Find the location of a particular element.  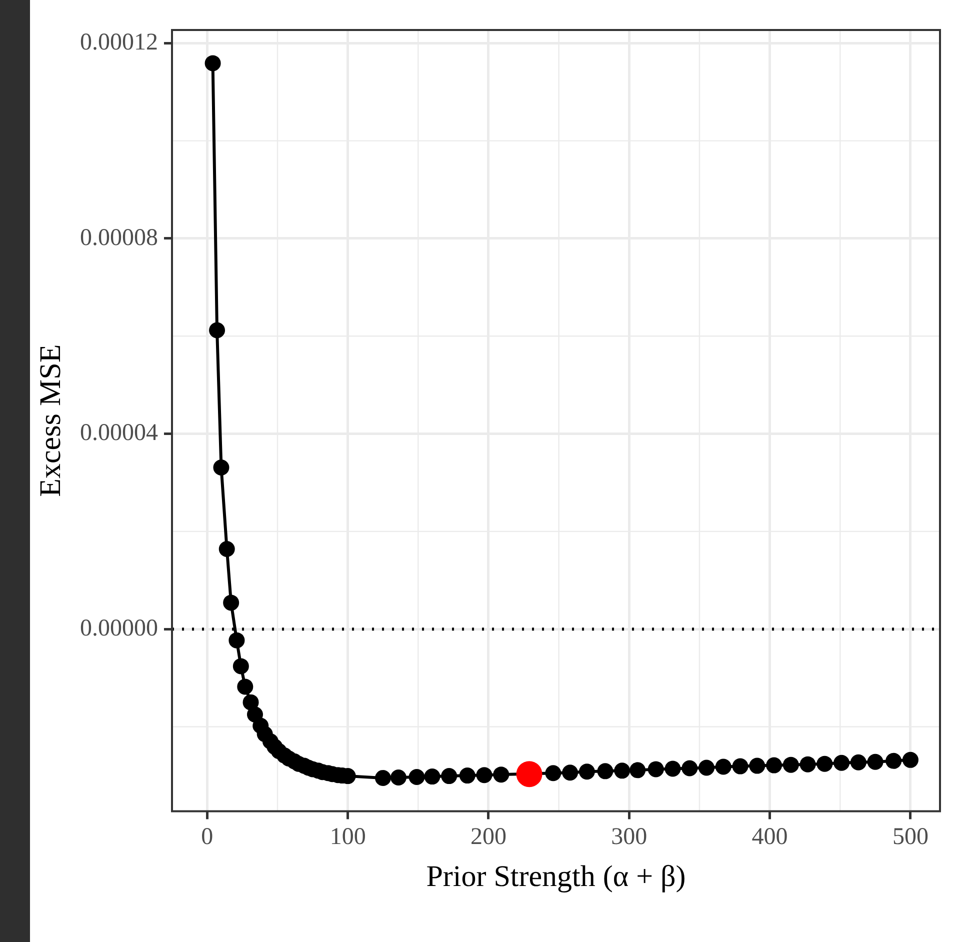

y-axis-title: Excess MSE is located at coordinates (50, 420).